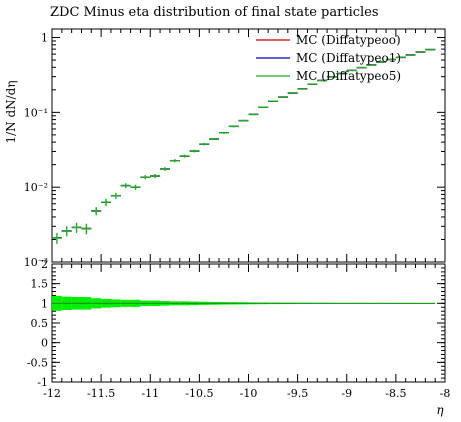 The height and width of the screenshot is (422, 461). I want to click on legend-label: MC (Diffatypeoo), so click(348, 40).